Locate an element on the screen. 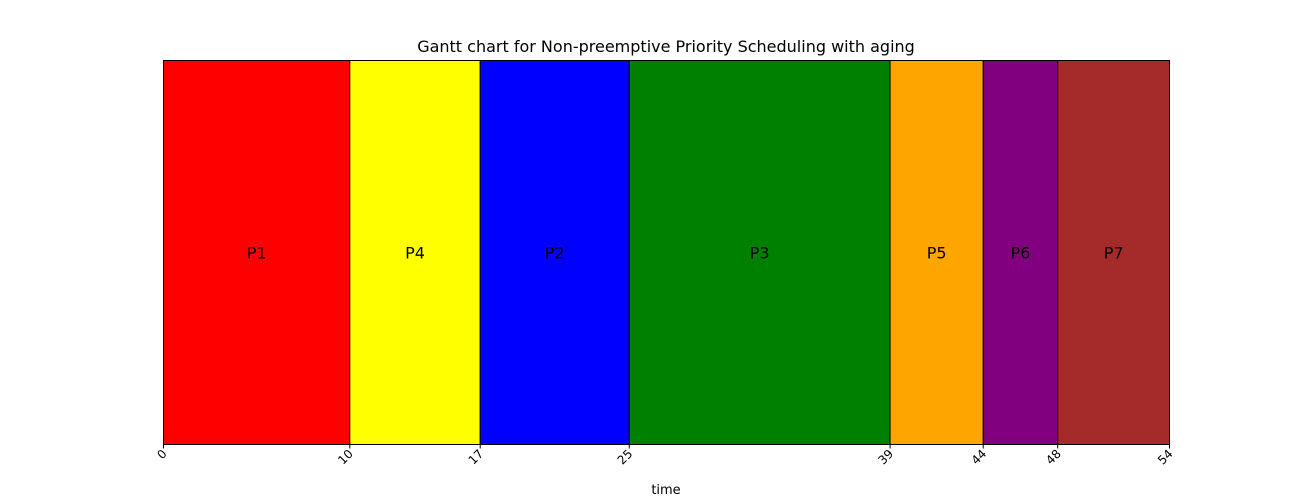 This screenshot has width=1300, height=500. bar-p5 is located at coordinates (936, 252).